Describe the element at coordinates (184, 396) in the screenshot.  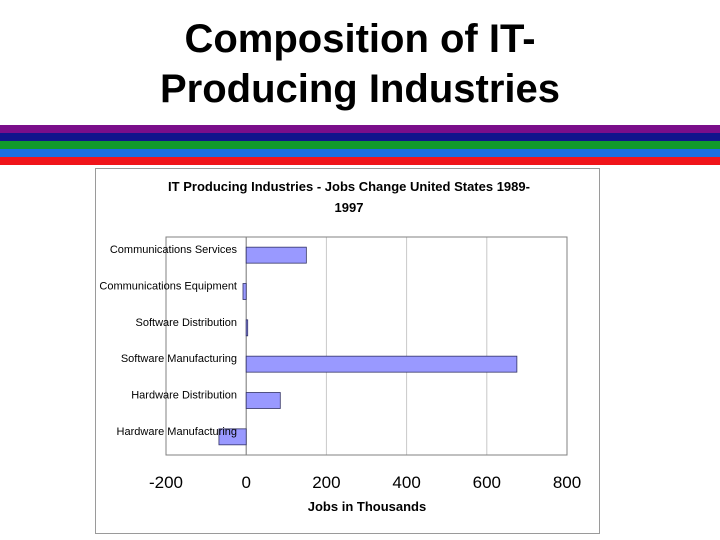
I see `category-label: Hardware Distribution` at that location.